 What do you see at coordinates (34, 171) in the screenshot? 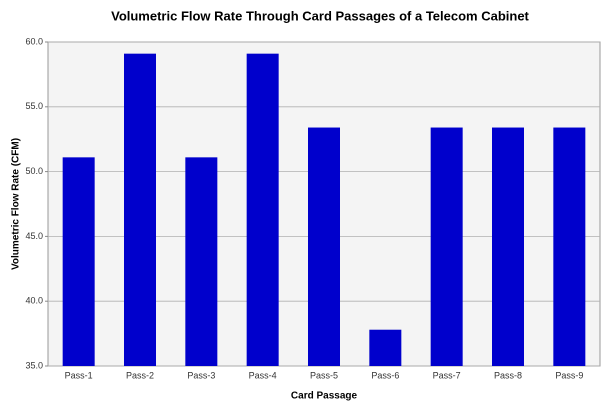
I see `y-tick-label: 50.0` at bounding box center [34, 171].